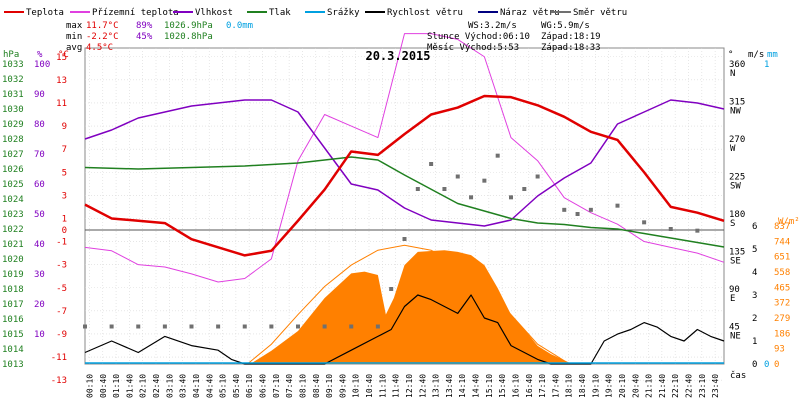  Describe the element at coordinates (169, 386) in the screenshot. I see `x-tick-label: 03:10` at that location.